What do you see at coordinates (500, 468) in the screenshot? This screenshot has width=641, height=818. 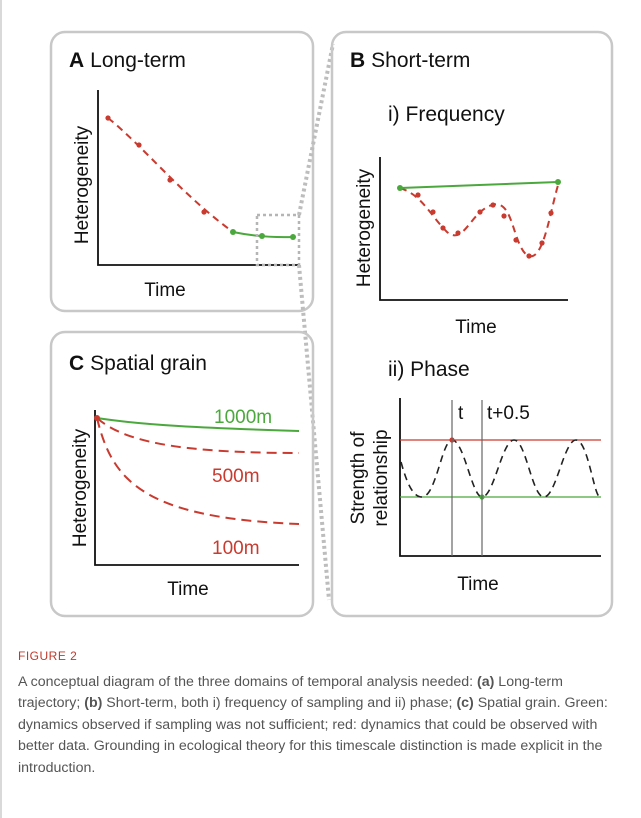 I see `panel-b-ii-sine` at bounding box center [500, 468].